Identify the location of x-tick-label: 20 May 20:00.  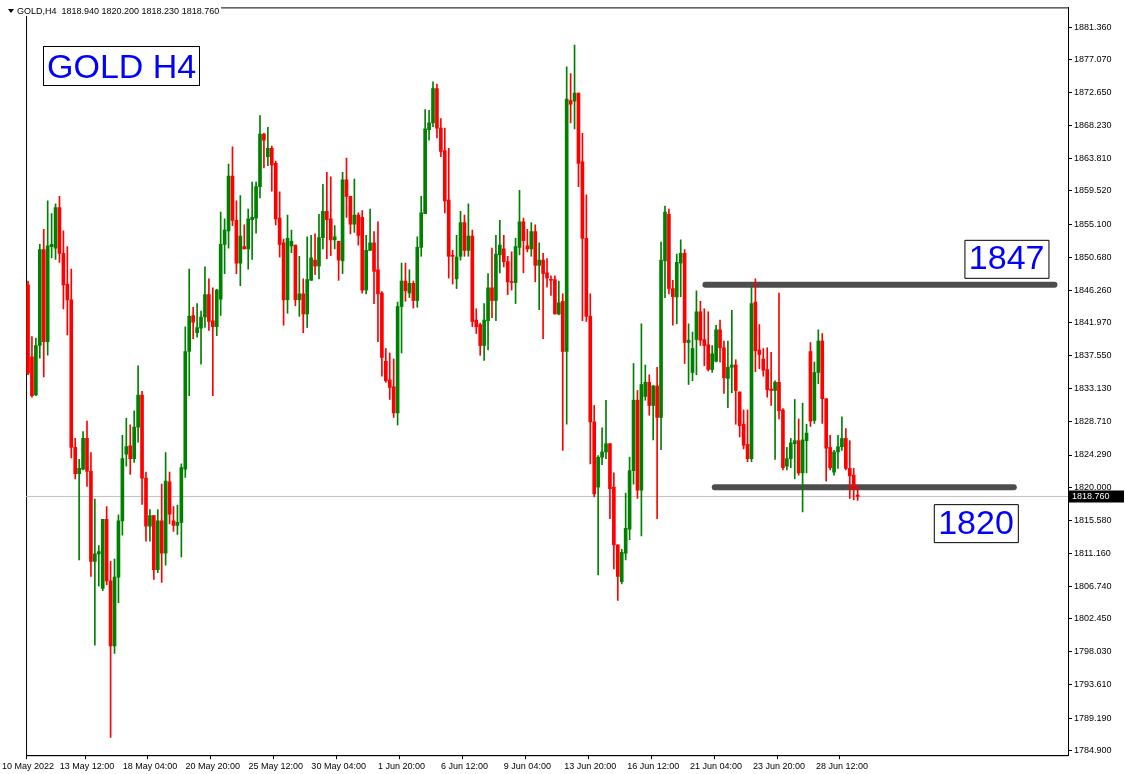
(213, 766).